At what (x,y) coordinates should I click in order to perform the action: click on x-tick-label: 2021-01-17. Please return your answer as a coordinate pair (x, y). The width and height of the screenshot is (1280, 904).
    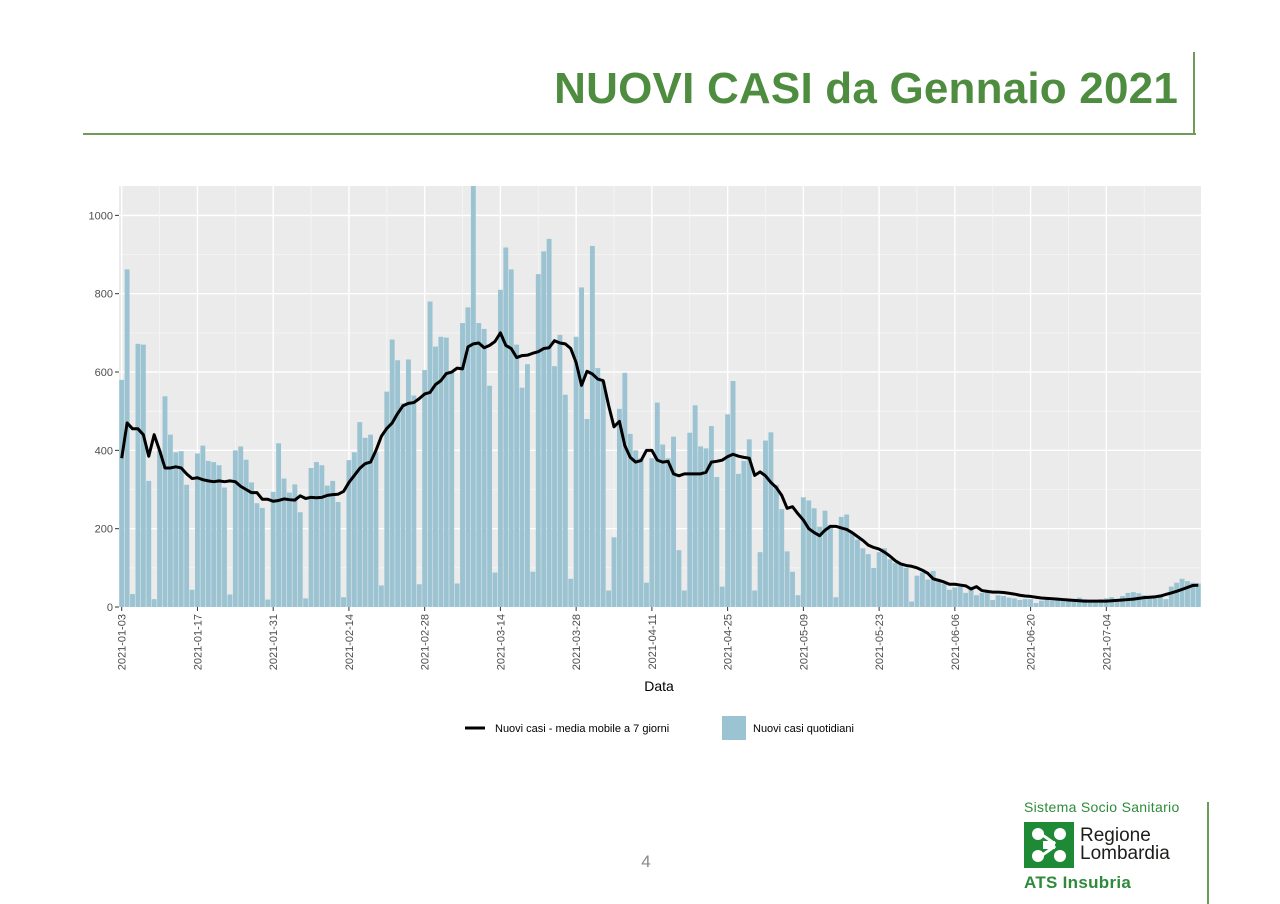
    Looking at the image, I should click on (198, 642).